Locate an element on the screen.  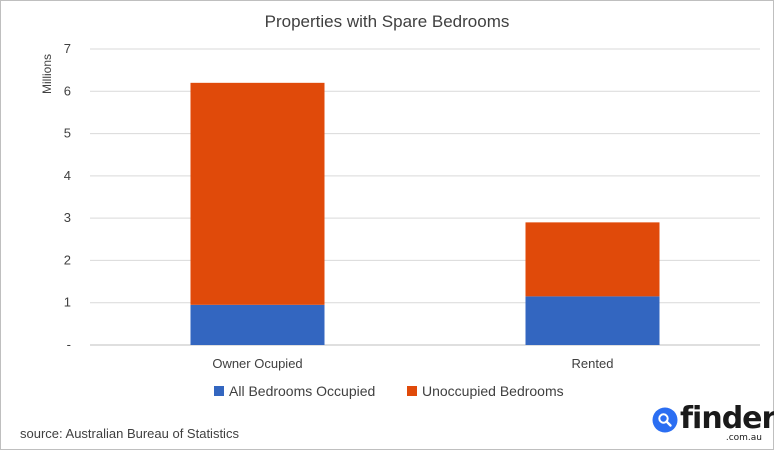
x-axis-ticks: Owner Ocupied Rented is located at coordinates (412, 363).